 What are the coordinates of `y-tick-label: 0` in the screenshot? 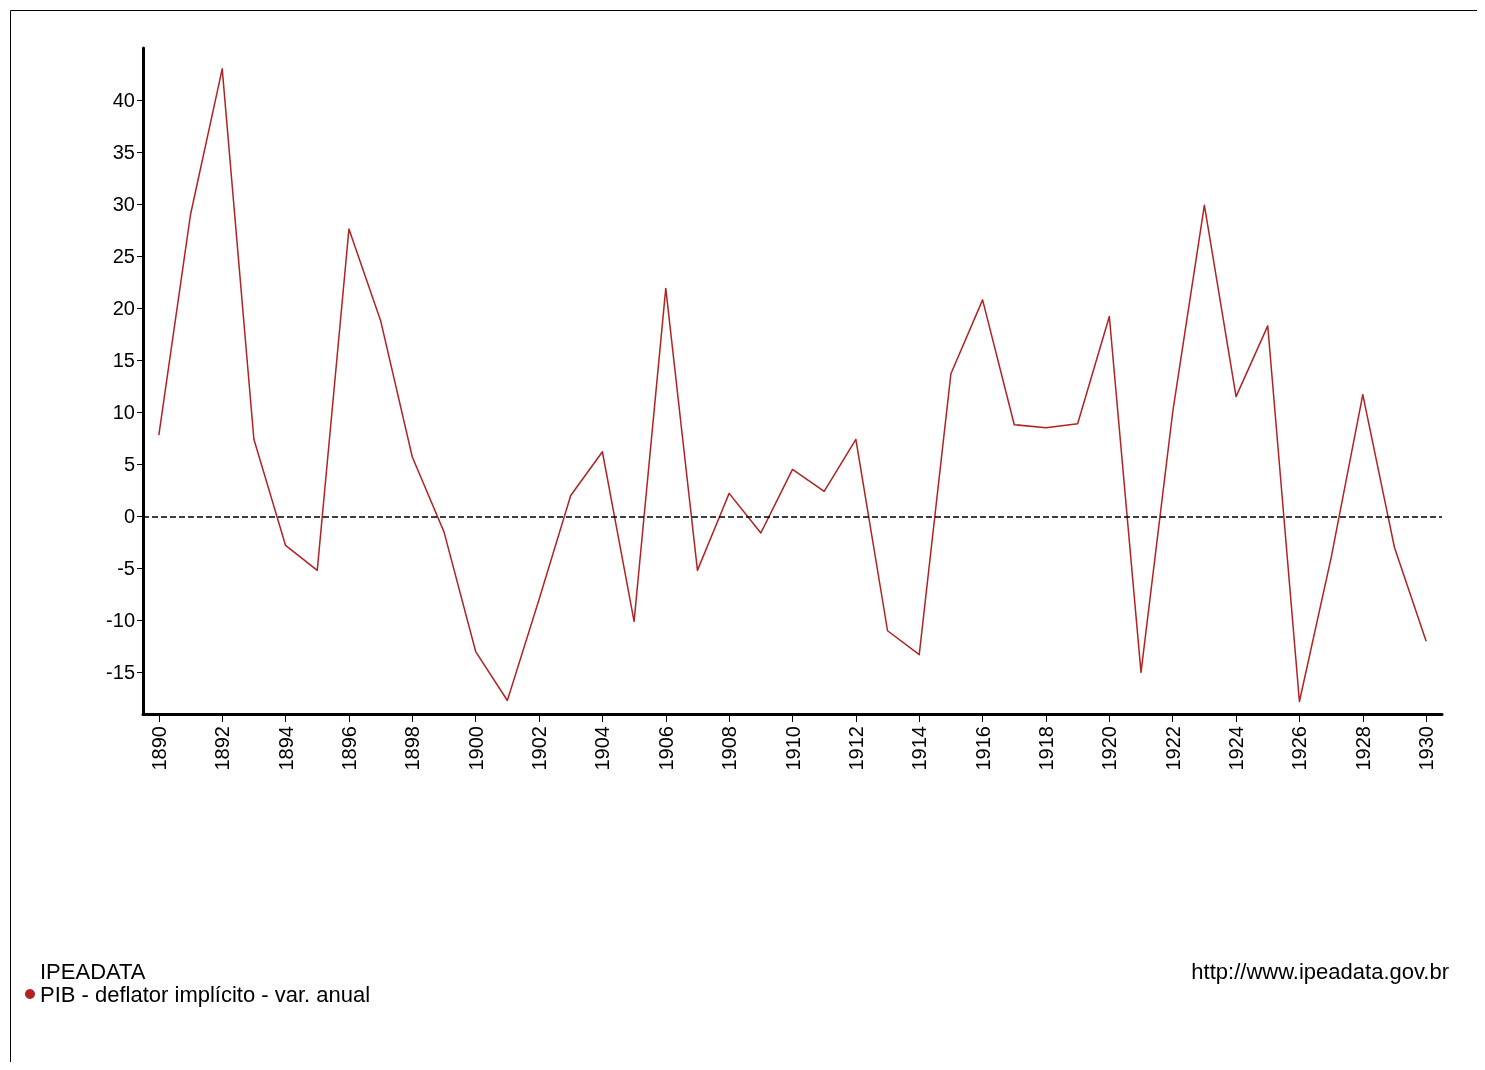 It's located at (129, 516).